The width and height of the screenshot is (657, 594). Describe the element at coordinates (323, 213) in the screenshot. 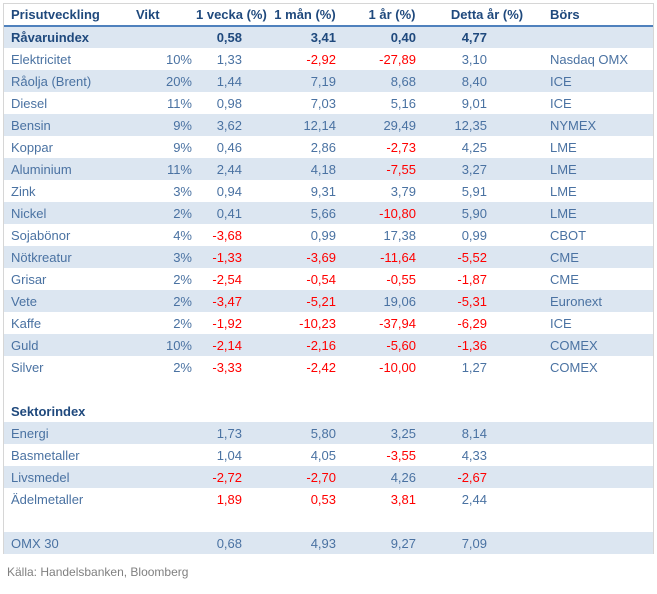

I see `value-cell: 5,66` at that location.